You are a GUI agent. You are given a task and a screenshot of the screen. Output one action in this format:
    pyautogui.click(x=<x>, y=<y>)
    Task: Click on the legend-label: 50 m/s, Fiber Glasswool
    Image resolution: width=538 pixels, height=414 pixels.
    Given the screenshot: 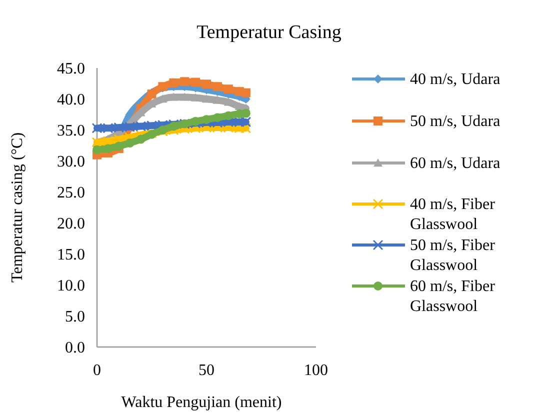 What is the action you would take?
    pyautogui.click(x=453, y=255)
    